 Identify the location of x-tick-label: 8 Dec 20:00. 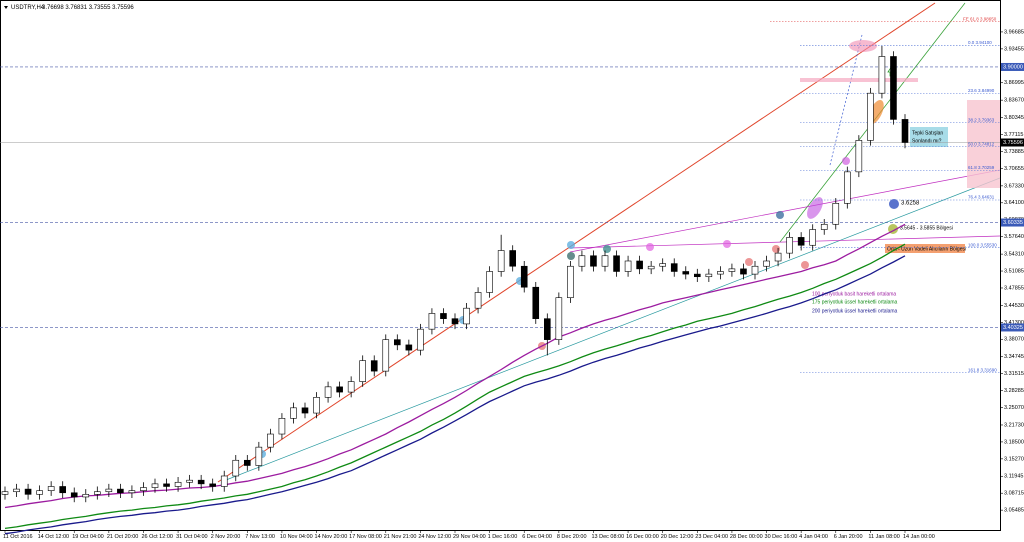
(572, 537).